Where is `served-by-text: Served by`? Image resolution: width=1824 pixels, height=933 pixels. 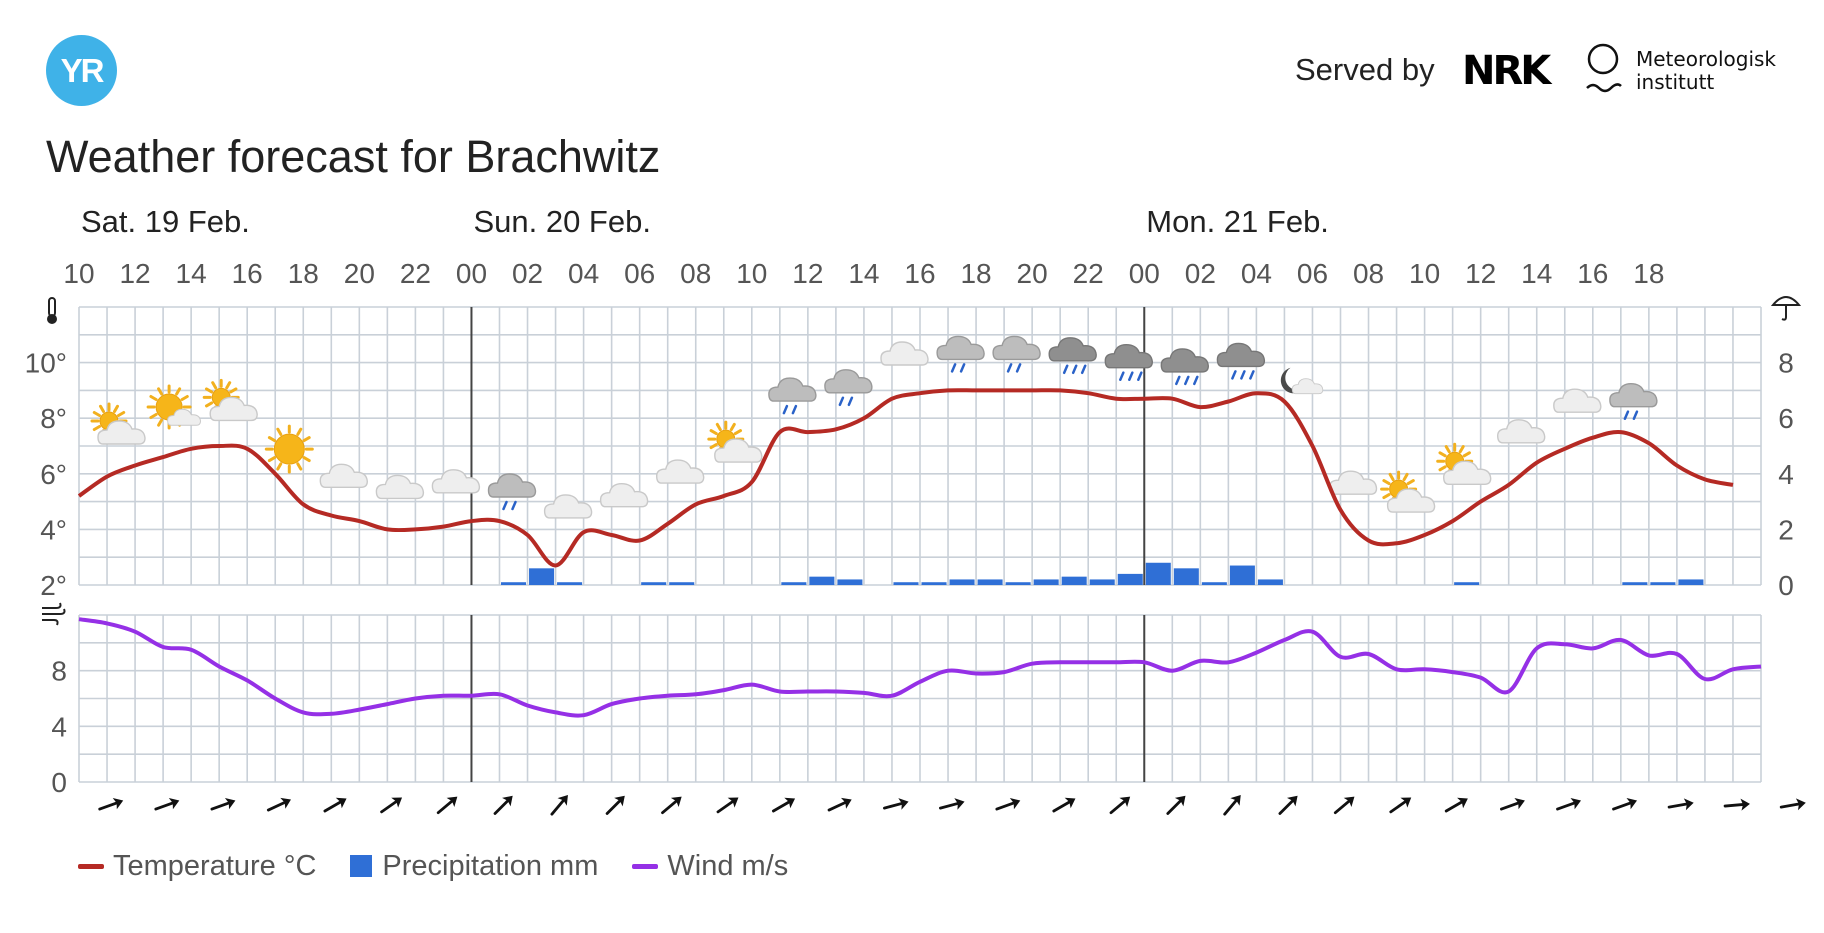 served-by-text: Served by is located at coordinates (1365, 69).